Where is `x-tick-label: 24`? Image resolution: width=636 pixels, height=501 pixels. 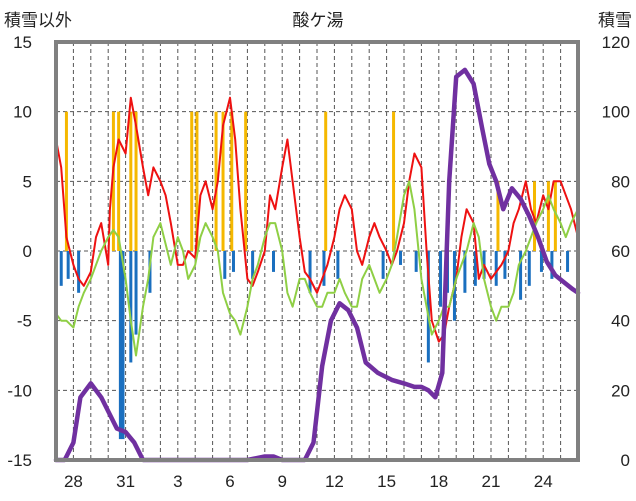
x-tick-label: 24 is located at coordinates (543, 481).